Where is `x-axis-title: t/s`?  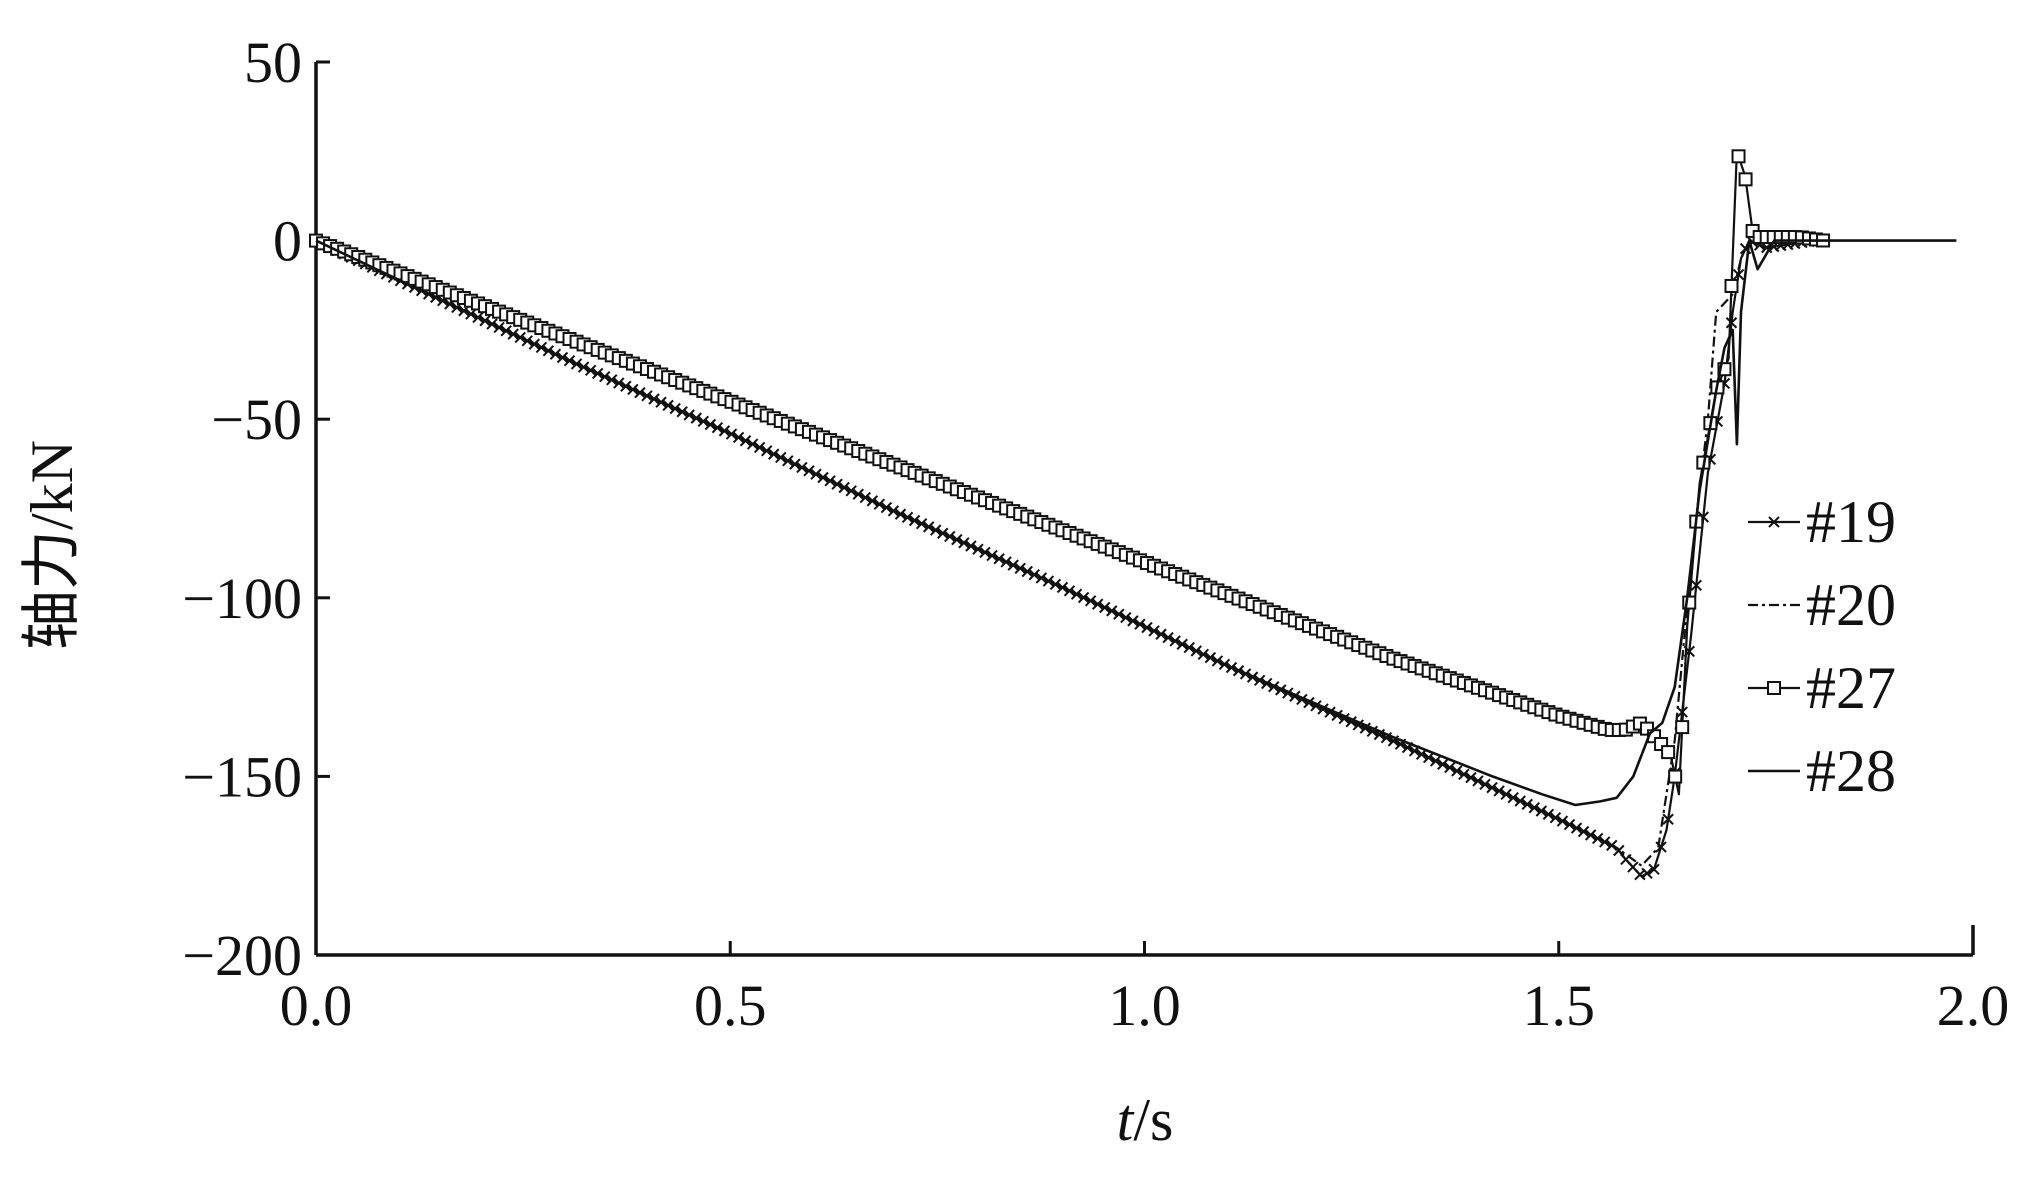
x-axis-title: t/s is located at coordinates (1145, 1120).